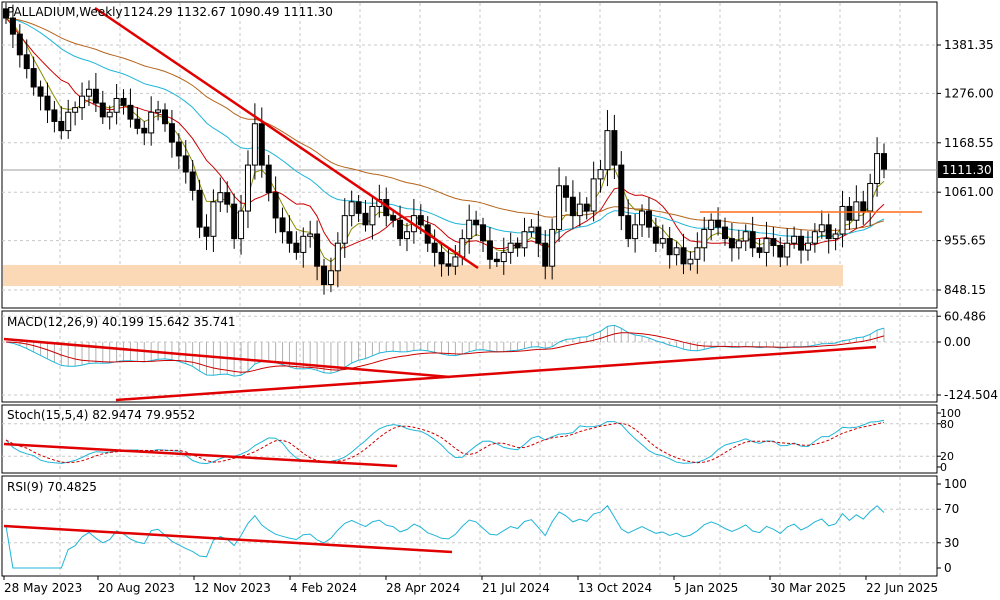 This screenshot has height=600, width=1000. I want to click on macd-lines, so click(445, 350).